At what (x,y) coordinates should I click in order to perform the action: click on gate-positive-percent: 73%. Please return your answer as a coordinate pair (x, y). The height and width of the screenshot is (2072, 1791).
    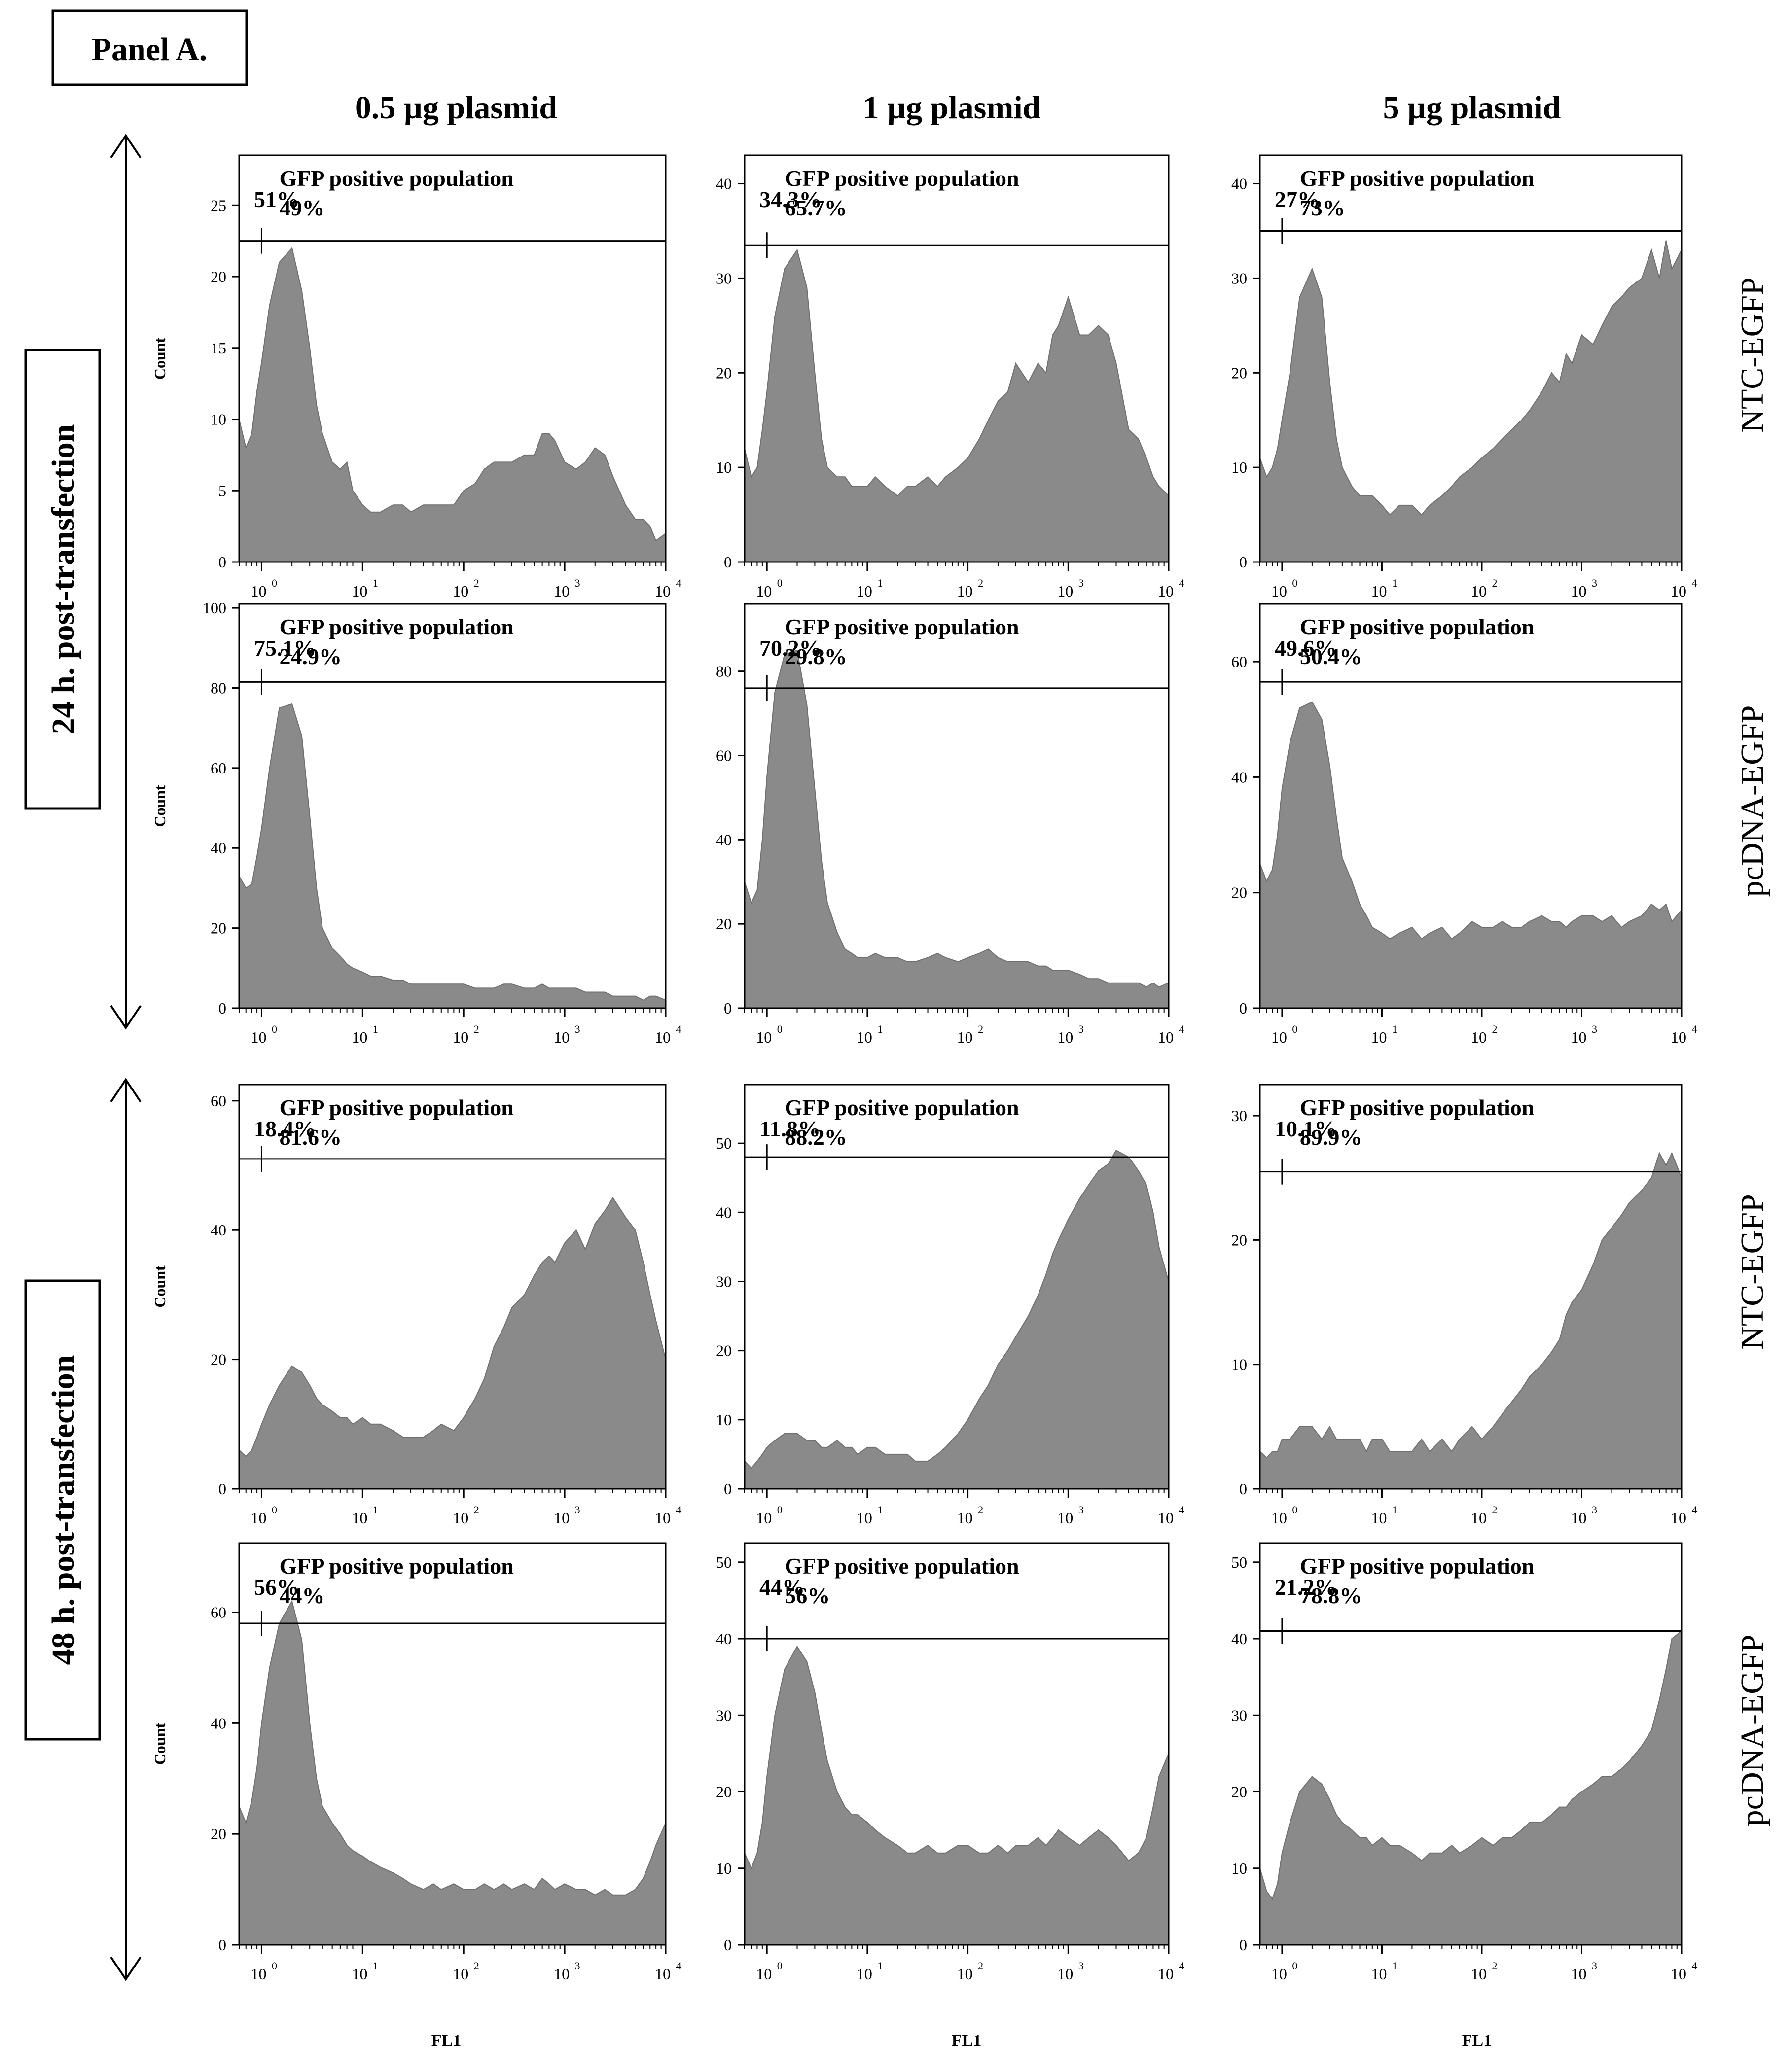
    Looking at the image, I should click on (1322, 207).